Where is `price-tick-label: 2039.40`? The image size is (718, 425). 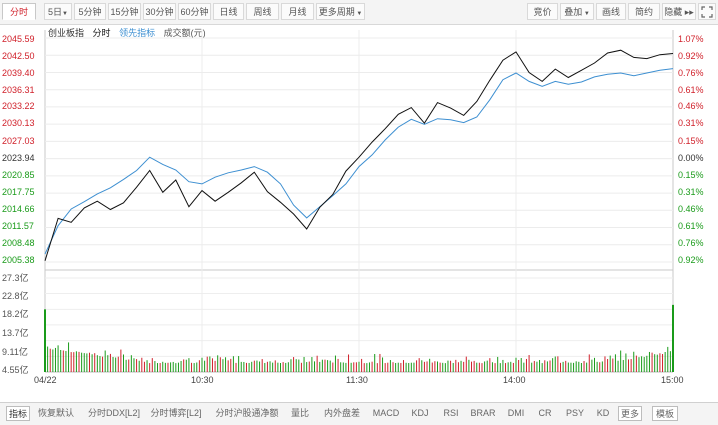 price-tick-label: 2039.40 is located at coordinates (18, 73).